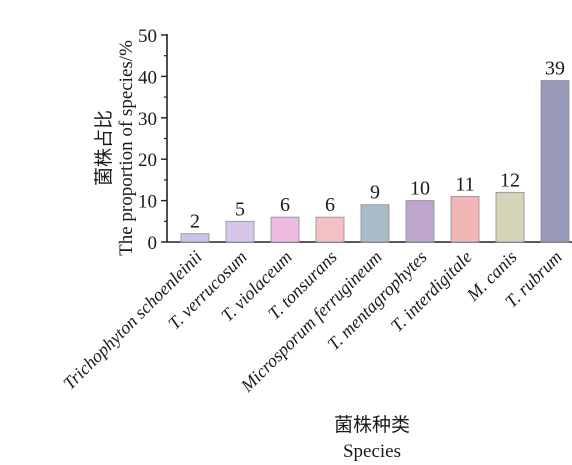 The image size is (572, 465). Describe the element at coordinates (147, 119) in the screenshot. I see `y-tick-label: 30` at that location.